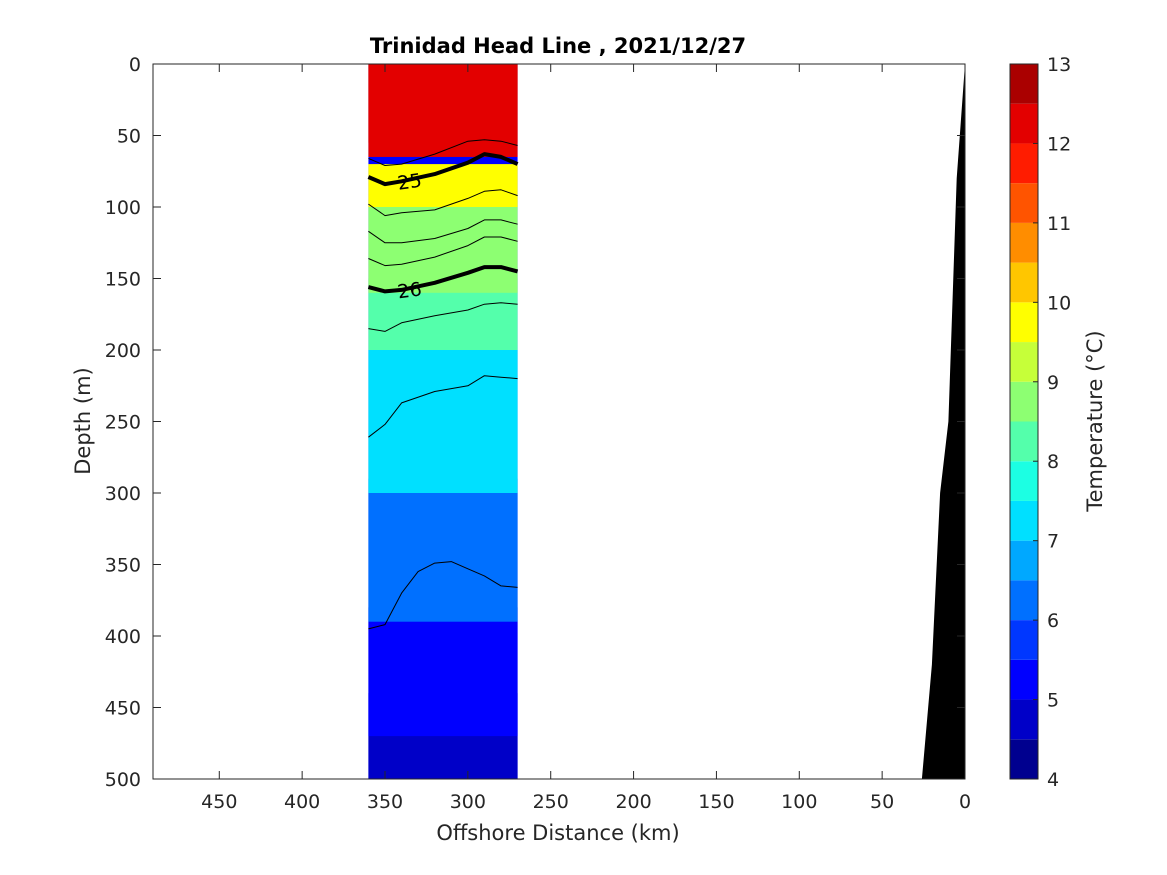 This screenshot has height=875, width=1167. I want to click on colorbar-tick-label-7: 11, so click(1059, 224).